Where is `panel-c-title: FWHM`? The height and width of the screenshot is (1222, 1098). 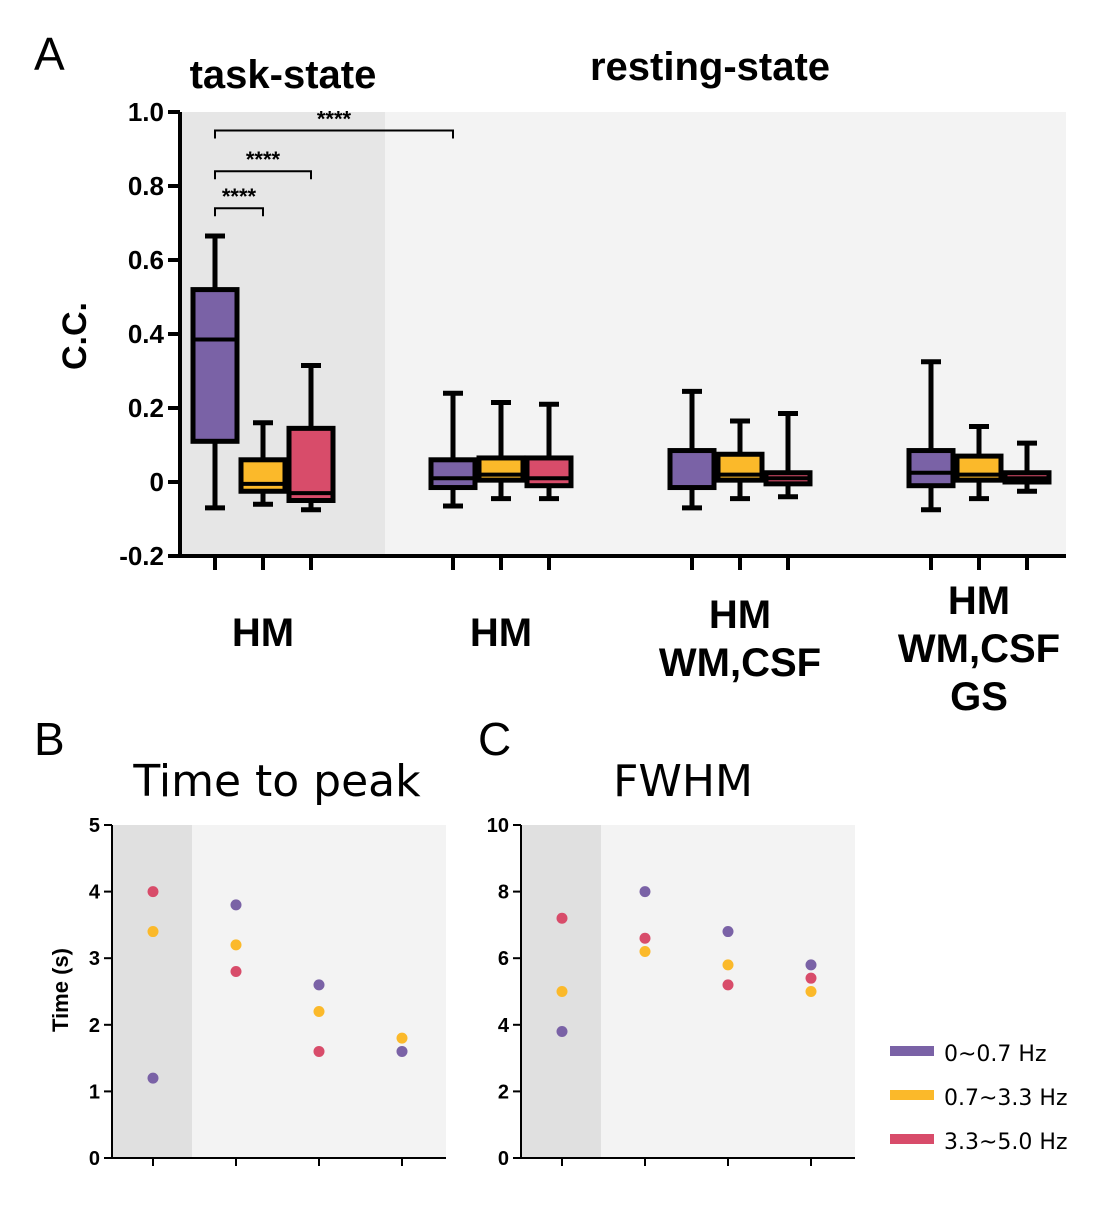
panel-c-title: FWHM is located at coordinates (683, 781).